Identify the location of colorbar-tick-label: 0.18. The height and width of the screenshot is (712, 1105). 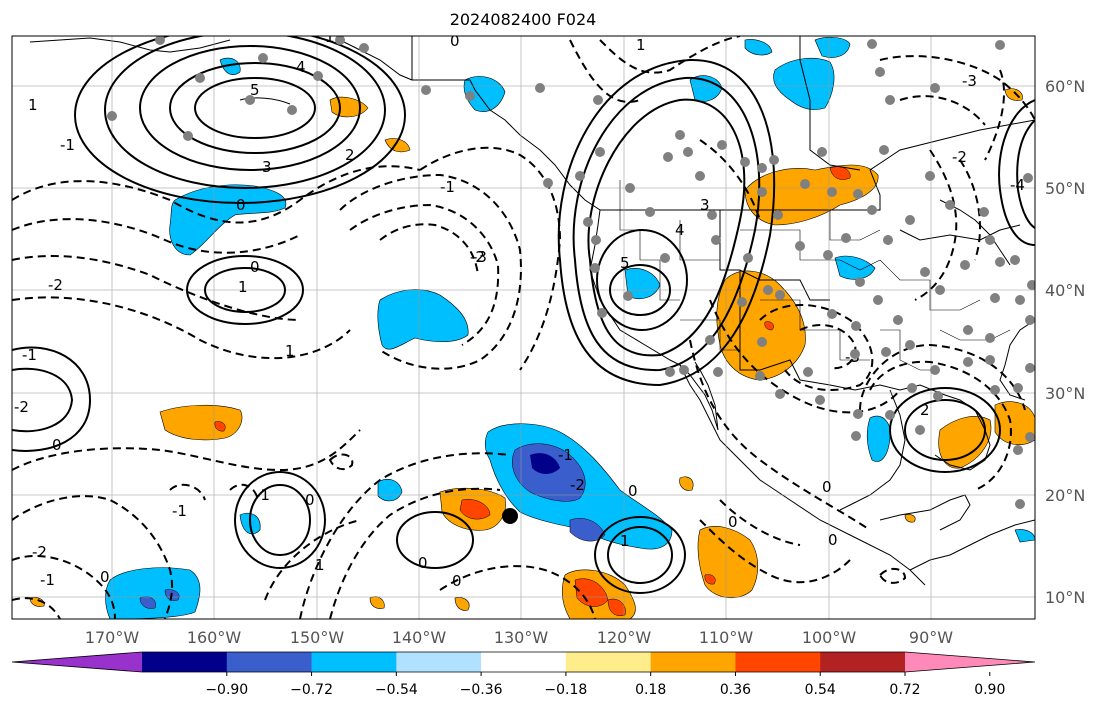
(650, 690).